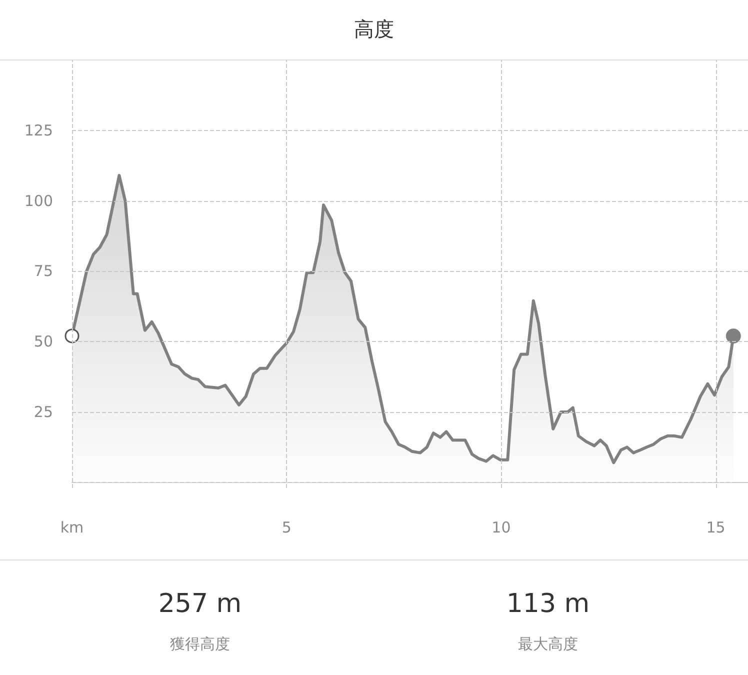 This screenshot has width=748, height=675. I want to click on y-tick-label: 125, so click(38, 130).